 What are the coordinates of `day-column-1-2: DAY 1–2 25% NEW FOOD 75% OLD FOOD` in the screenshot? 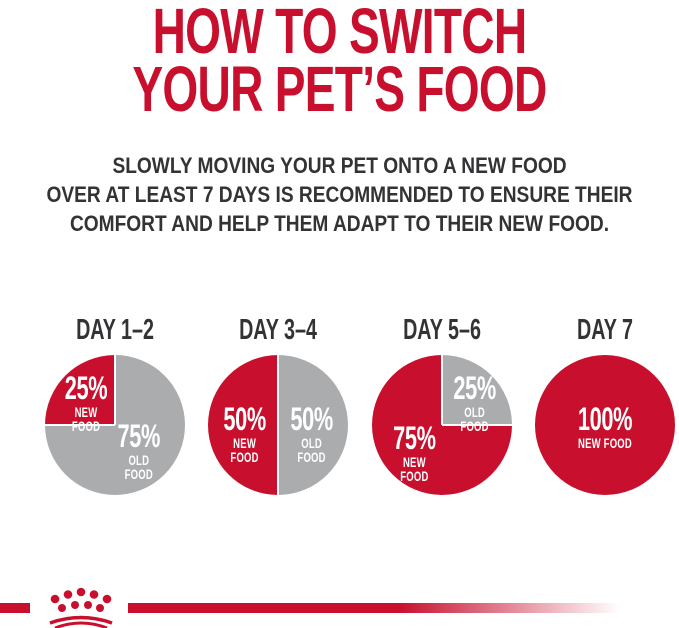 It's located at (115, 405).